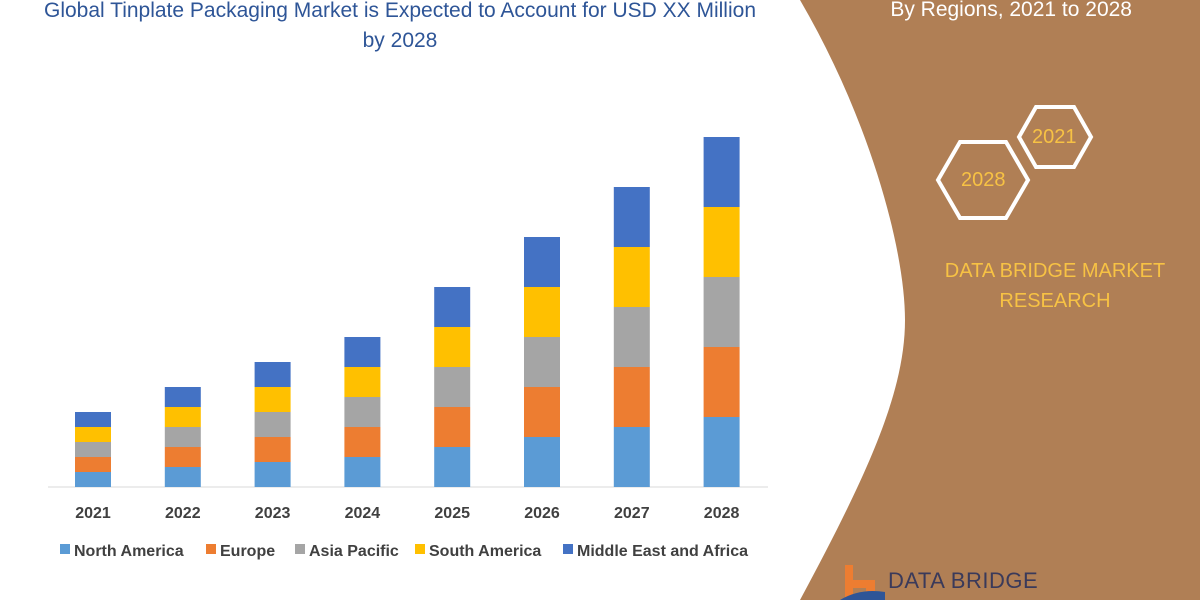  Describe the element at coordinates (1011, 10) in the screenshot. I see `panel-subtitle: By Regions, 2021 to 2028` at that location.